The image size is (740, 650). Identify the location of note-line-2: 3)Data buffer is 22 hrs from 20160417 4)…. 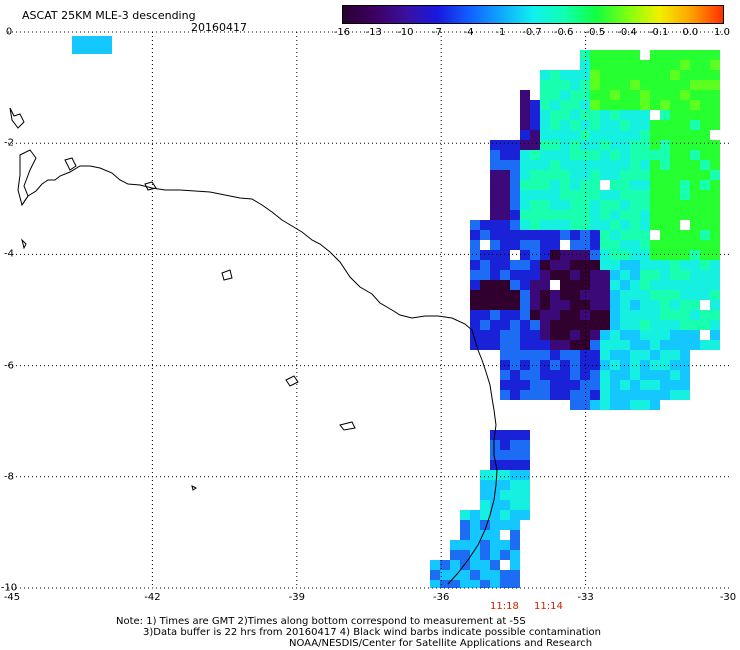
(372, 632).